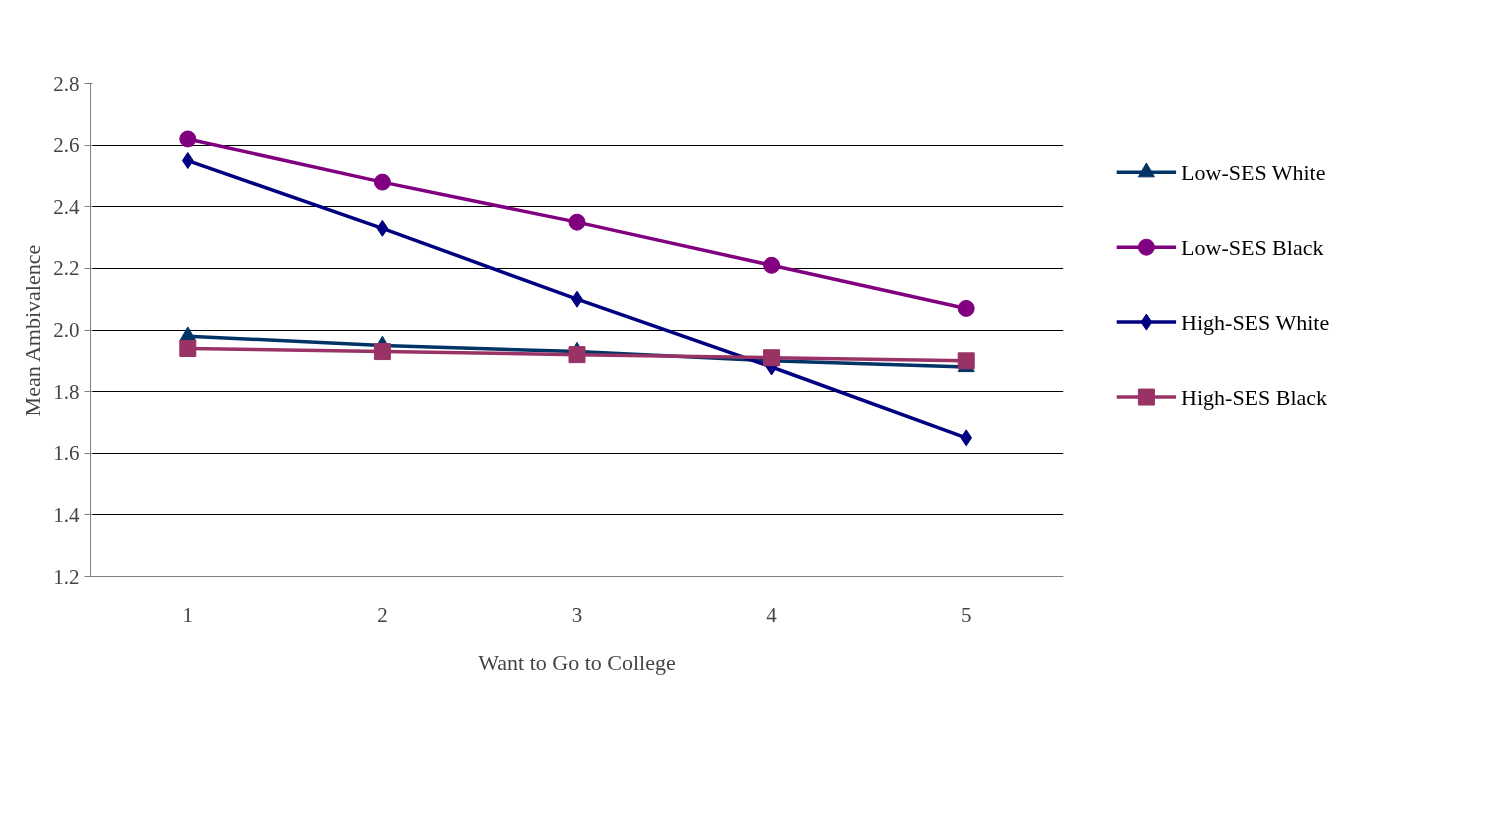 This screenshot has width=1508, height=823. I want to click on y-tick-label: 2.4, so click(66, 206).